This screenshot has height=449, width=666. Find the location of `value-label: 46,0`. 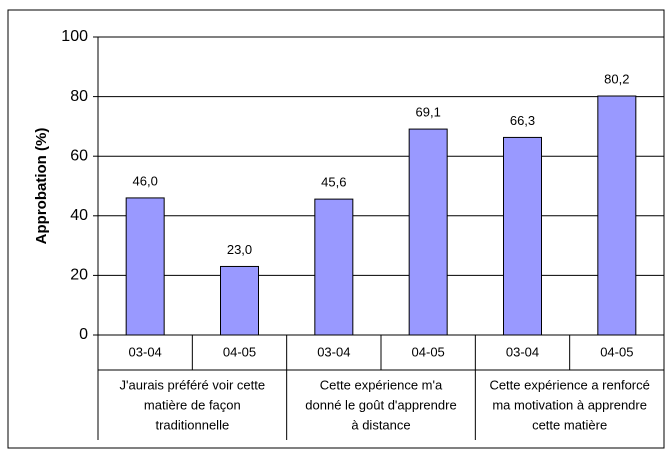

value-label: 46,0 is located at coordinates (145, 180).